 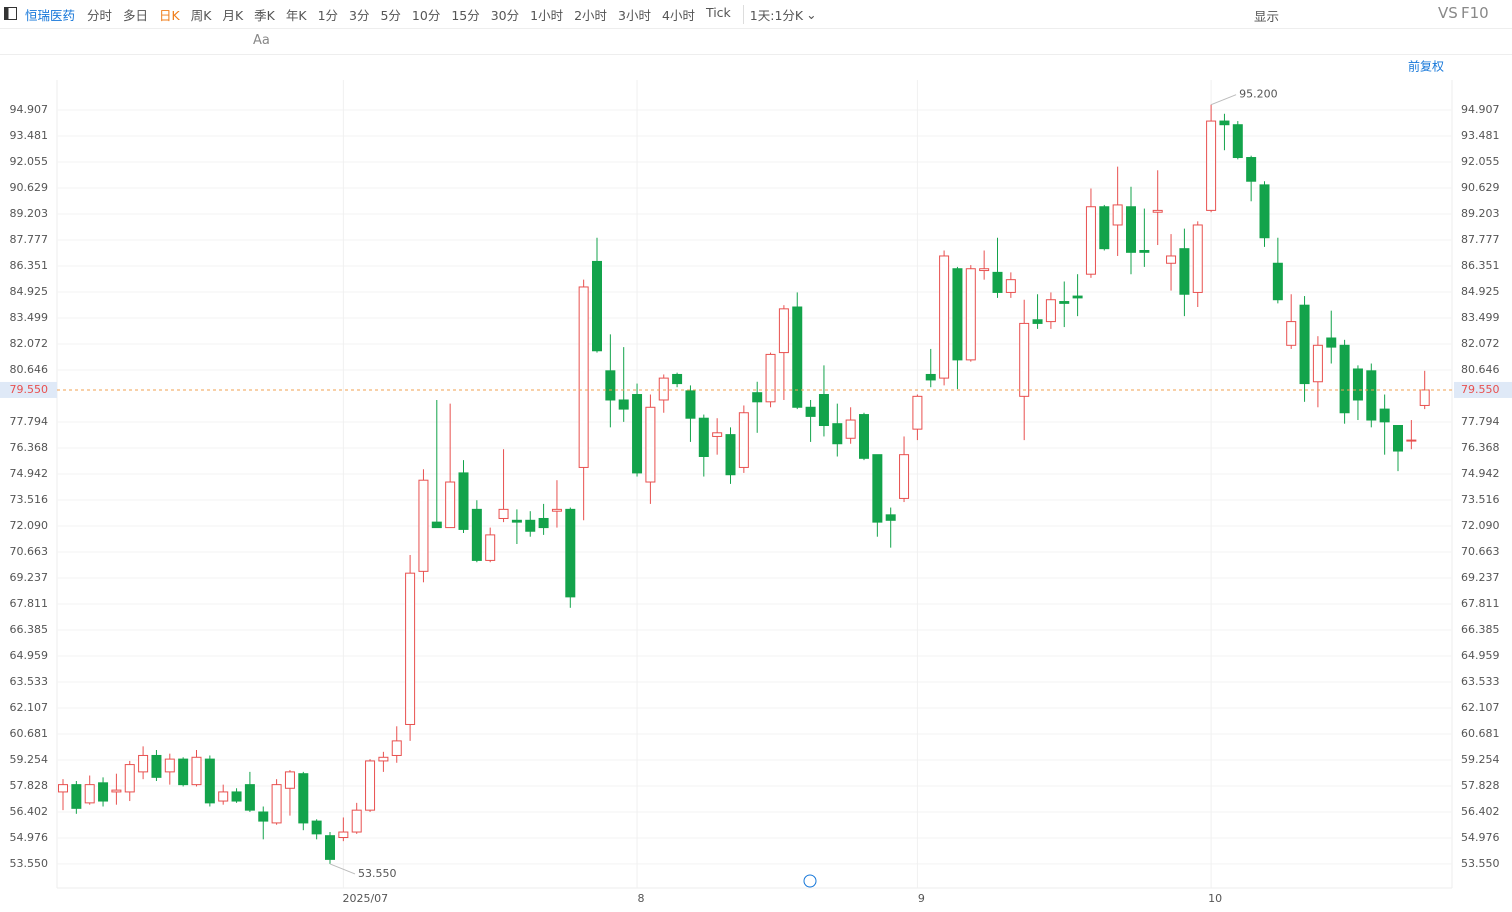 I want to click on y-tick-label-right: 64.959, so click(x=1480, y=655).